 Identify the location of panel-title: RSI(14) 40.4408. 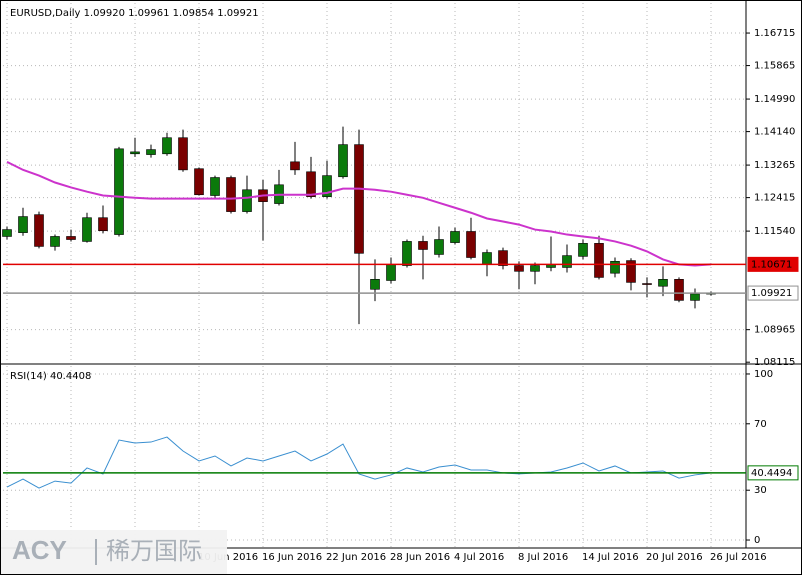
(50, 376).